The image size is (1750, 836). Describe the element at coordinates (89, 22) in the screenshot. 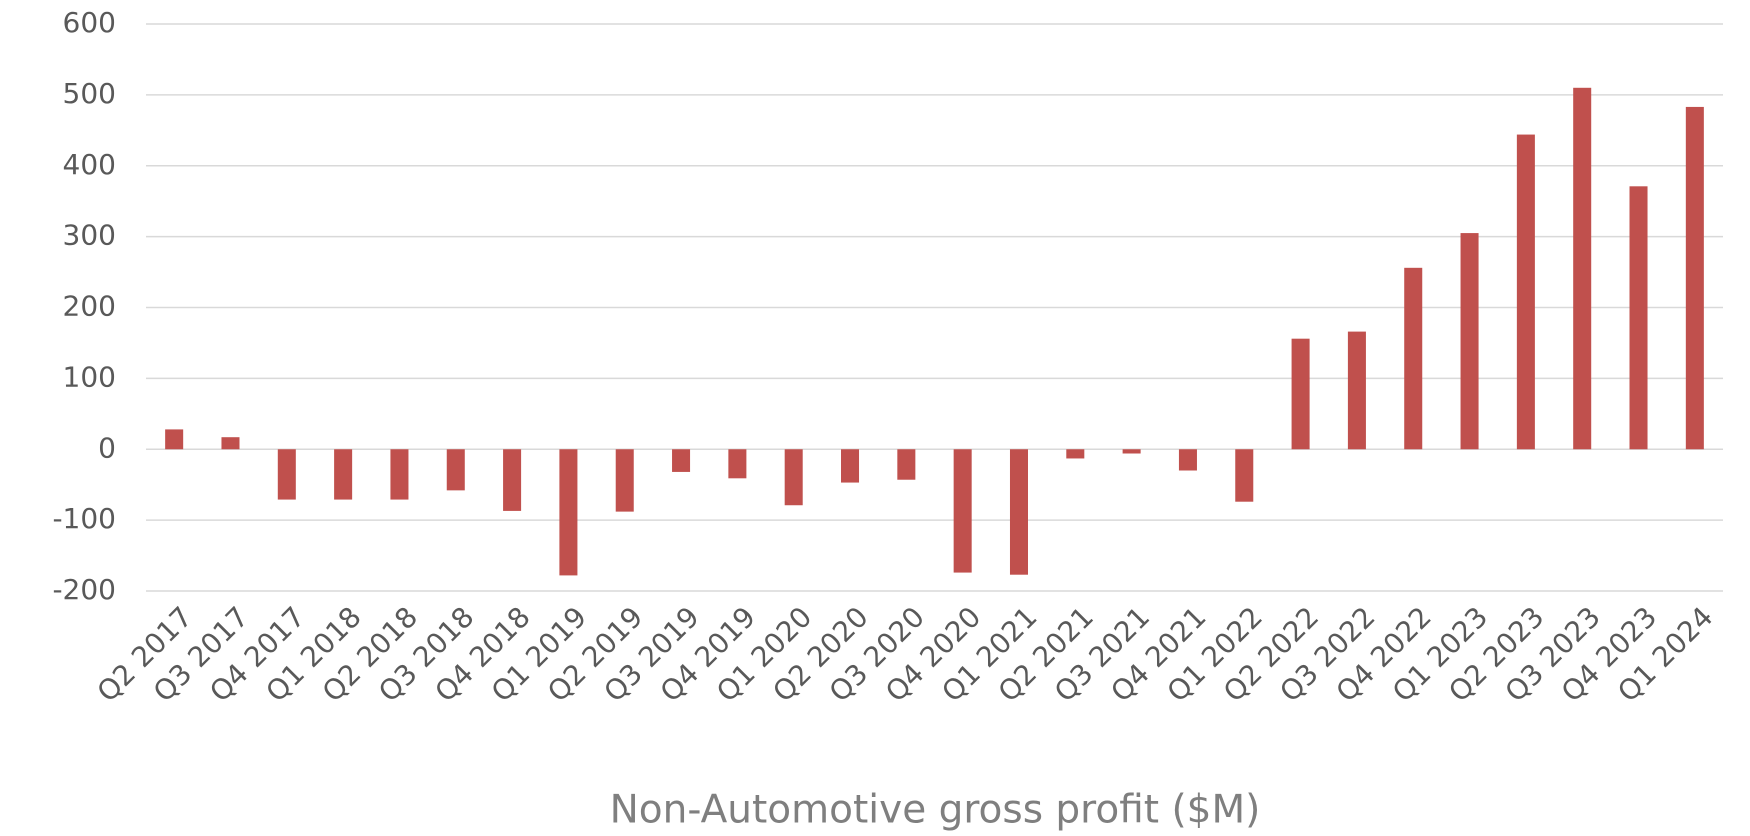

I see `y-tick-label: 600` at that location.